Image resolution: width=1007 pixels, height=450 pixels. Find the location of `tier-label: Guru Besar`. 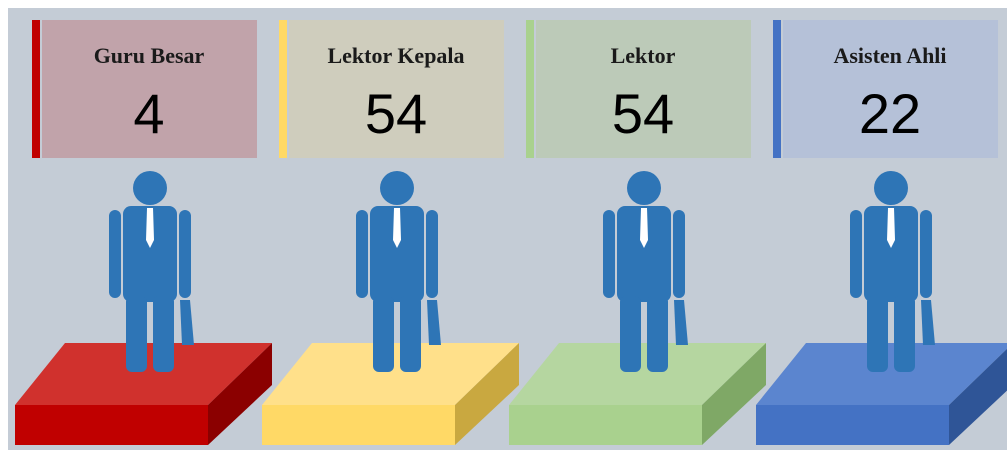

tier-label: Guru Besar is located at coordinates (149, 55).